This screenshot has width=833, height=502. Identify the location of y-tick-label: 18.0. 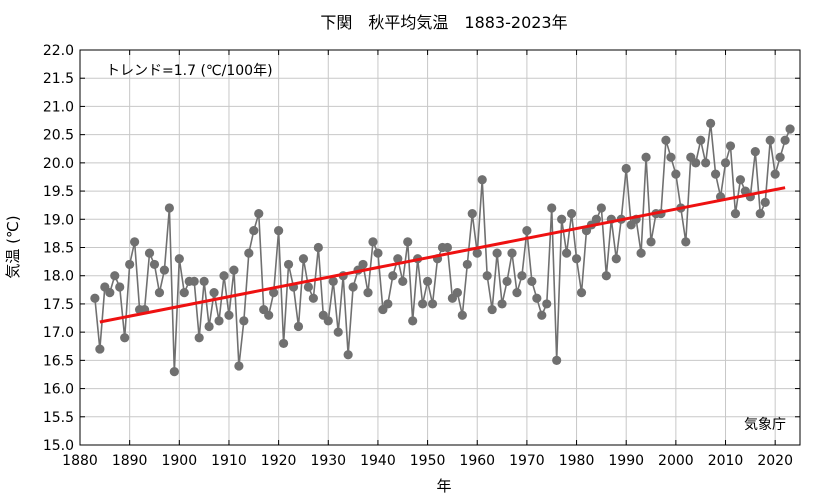
(58, 277).